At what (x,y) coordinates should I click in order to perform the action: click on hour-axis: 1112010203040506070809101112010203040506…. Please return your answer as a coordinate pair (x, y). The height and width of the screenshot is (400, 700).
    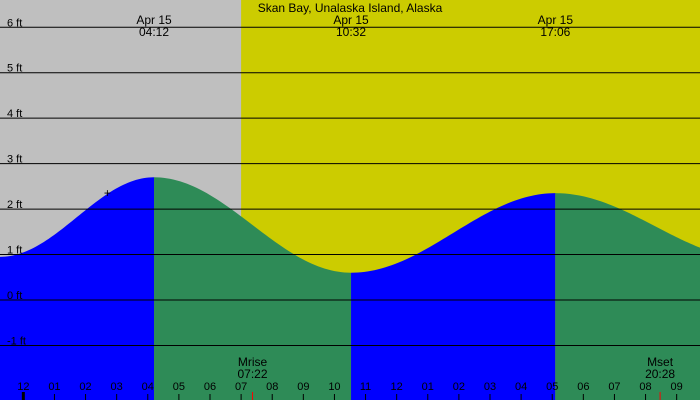
    Looking at the image, I should click on (350, 390).